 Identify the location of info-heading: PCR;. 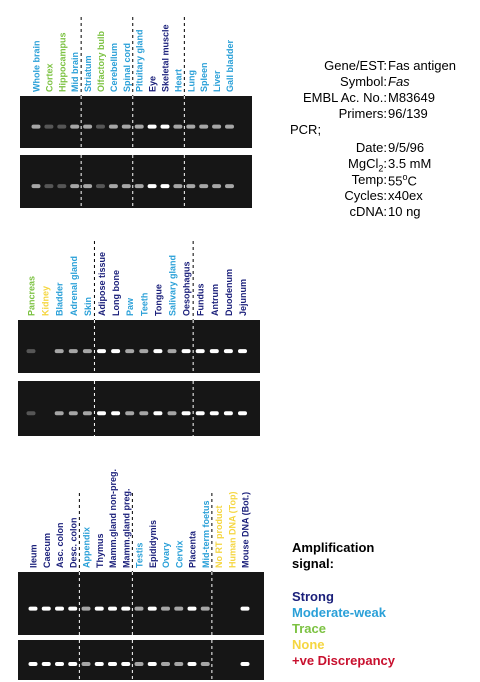
(306, 129).